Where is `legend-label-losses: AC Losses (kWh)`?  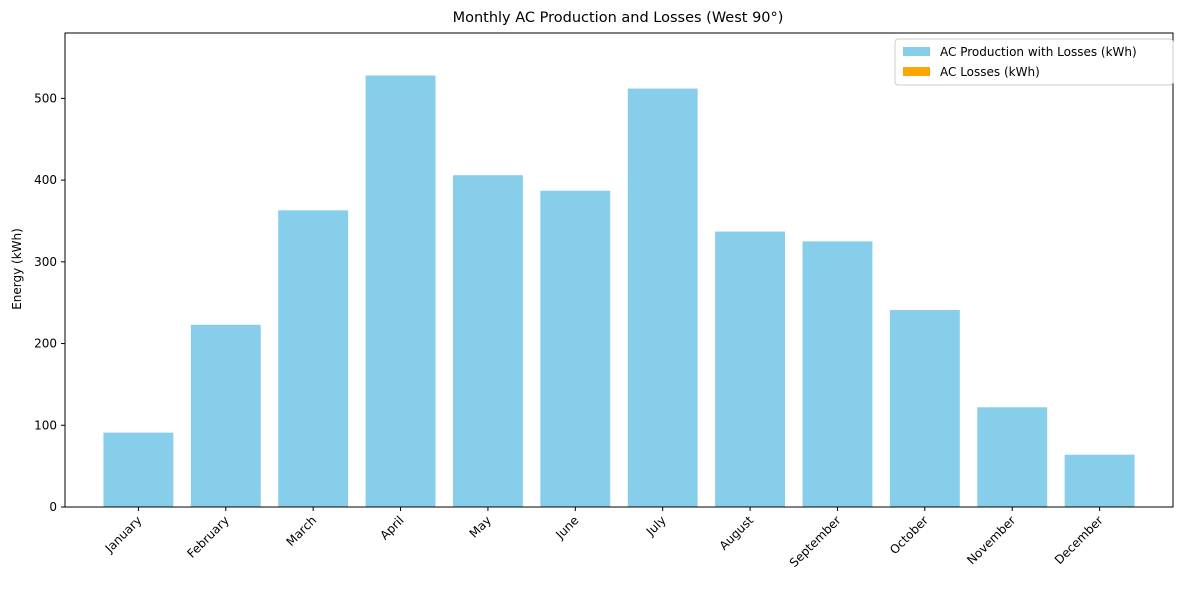
legend-label-losses: AC Losses (kWh) is located at coordinates (990, 72).